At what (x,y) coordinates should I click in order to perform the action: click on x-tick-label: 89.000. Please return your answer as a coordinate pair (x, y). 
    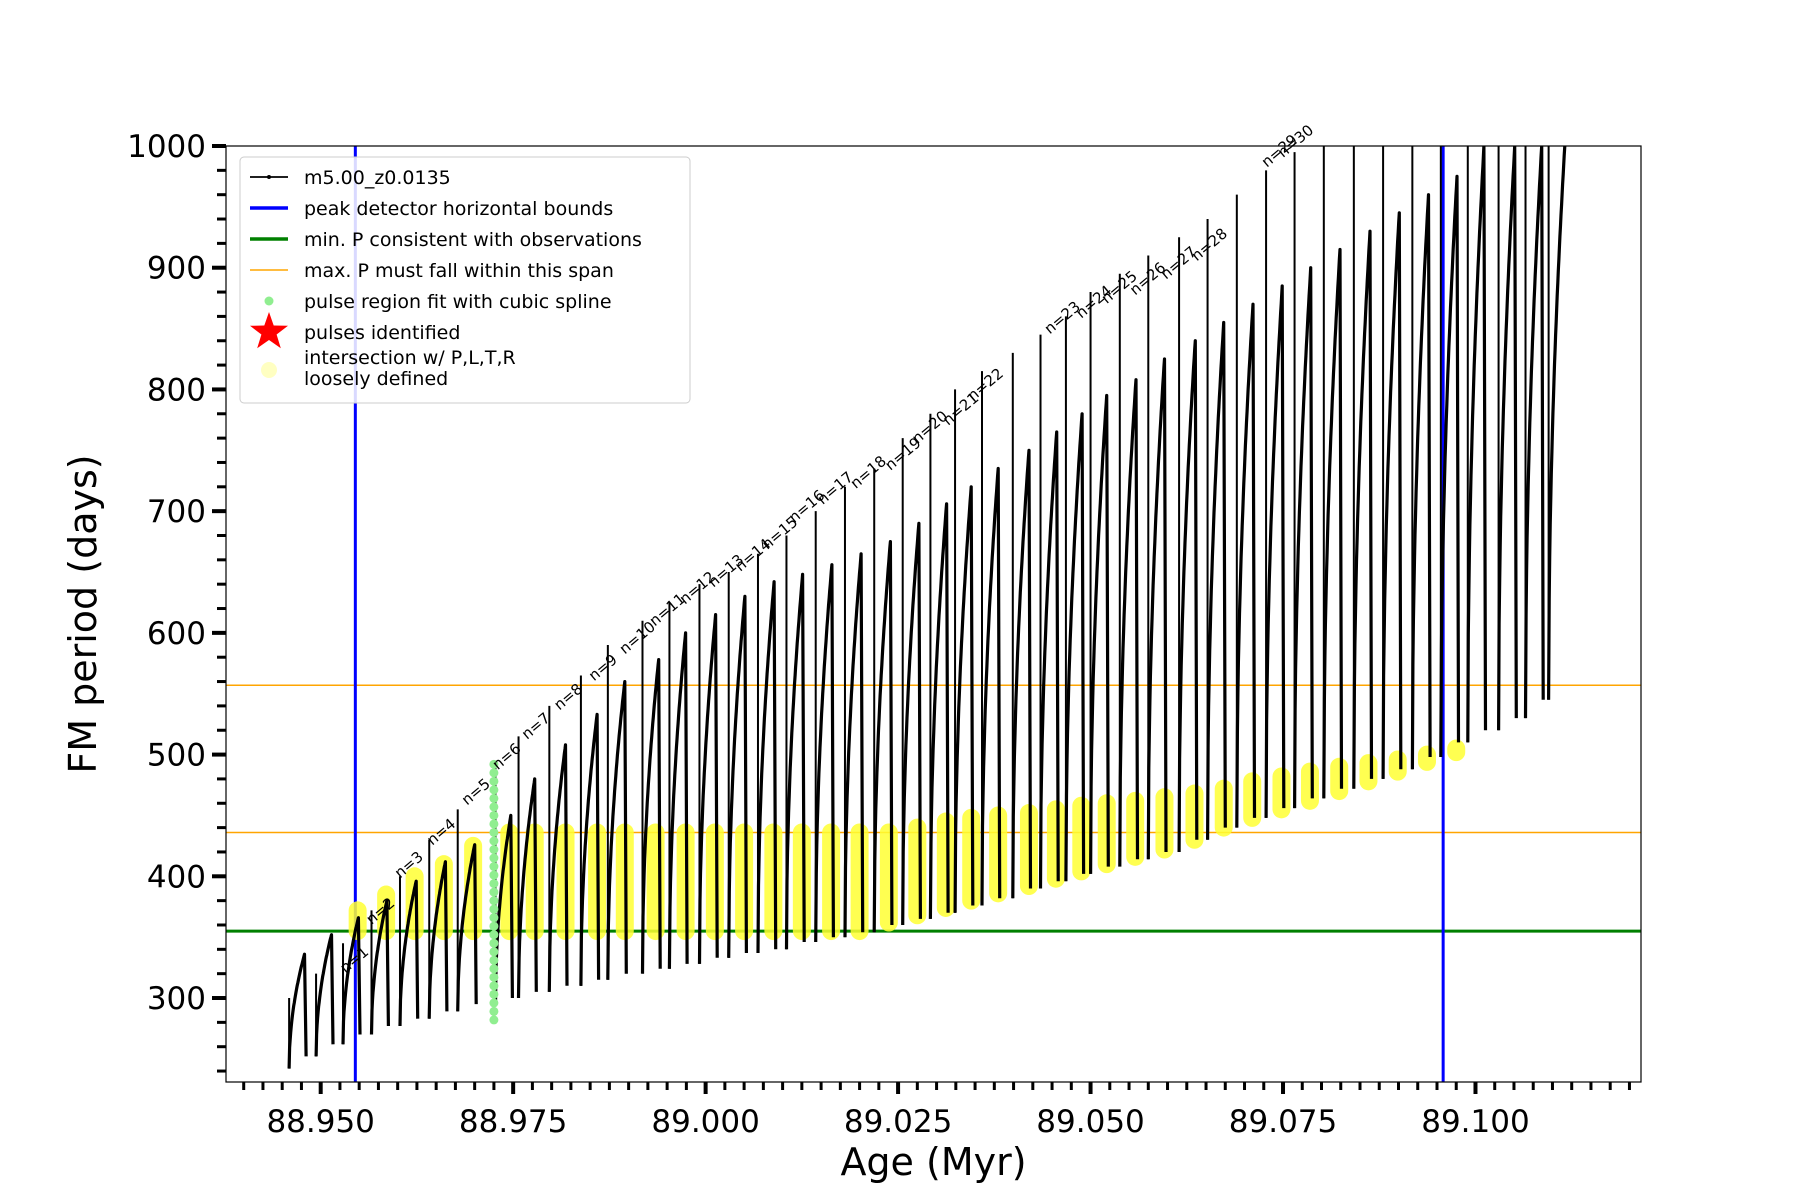
    Looking at the image, I should click on (705, 1122).